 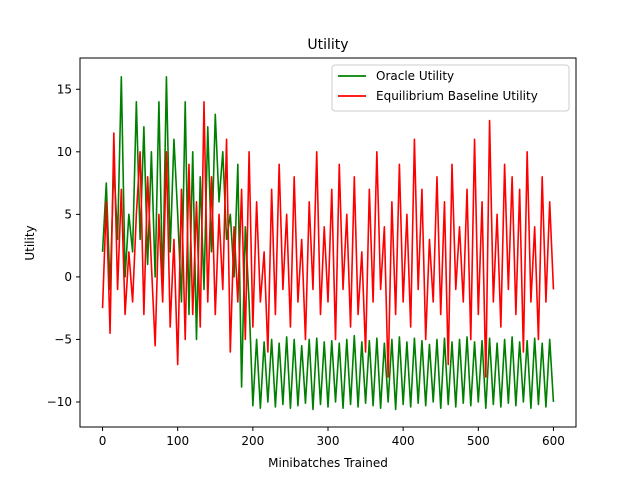 I want to click on y-tick-label: 0, so click(x=68, y=277).